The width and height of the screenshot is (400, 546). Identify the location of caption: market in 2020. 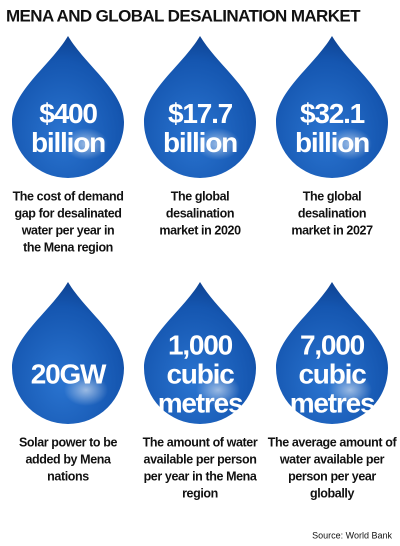
(200, 230).